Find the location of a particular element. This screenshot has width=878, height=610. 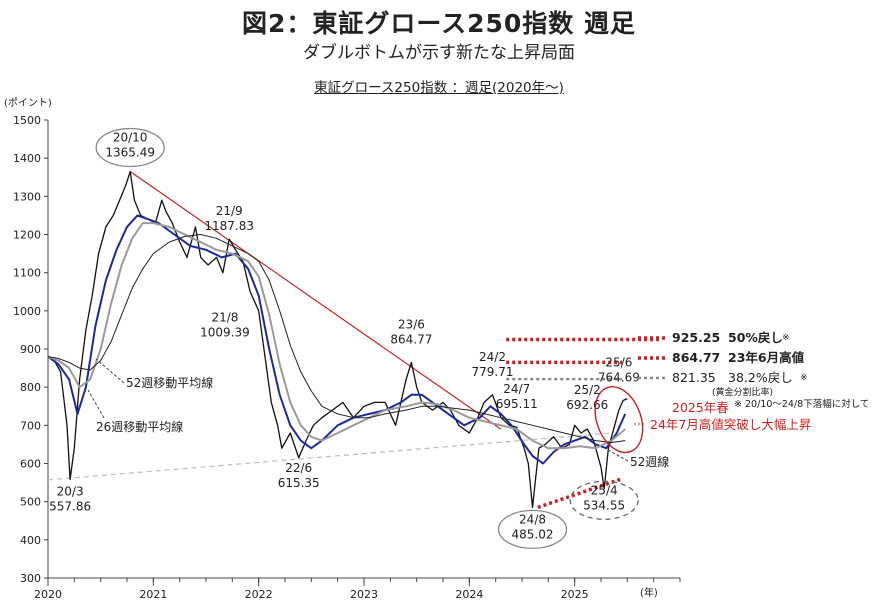

ref-line-support is located at coordinates (329, 456).